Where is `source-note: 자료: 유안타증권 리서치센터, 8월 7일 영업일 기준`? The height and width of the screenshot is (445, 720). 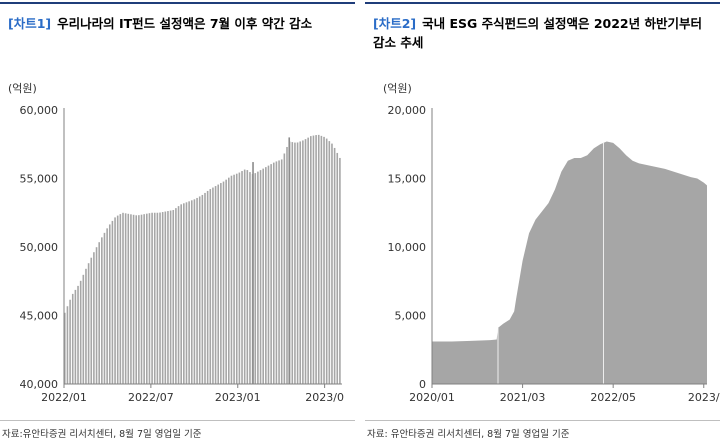 source-note: 자료: 유안타증권 리서치센터, 8월 7일 영업일 기준 is located at coordinates (468, 434).